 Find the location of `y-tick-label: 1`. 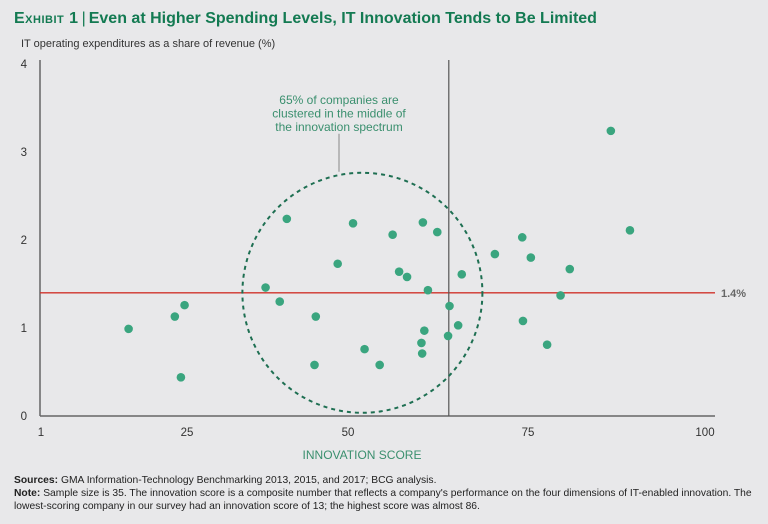

y-tick-label: 1 is located at coordinates (24, 329).